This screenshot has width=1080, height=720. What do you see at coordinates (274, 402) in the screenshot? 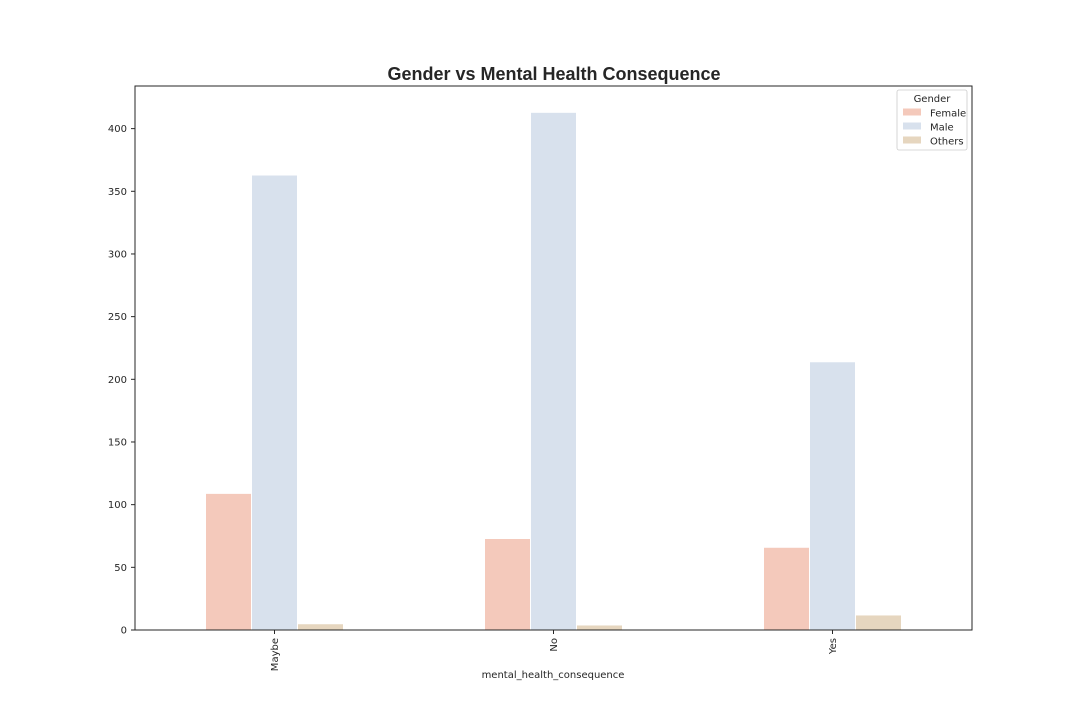
I see `bar-male-maybe` at bounding box center [274, 402].